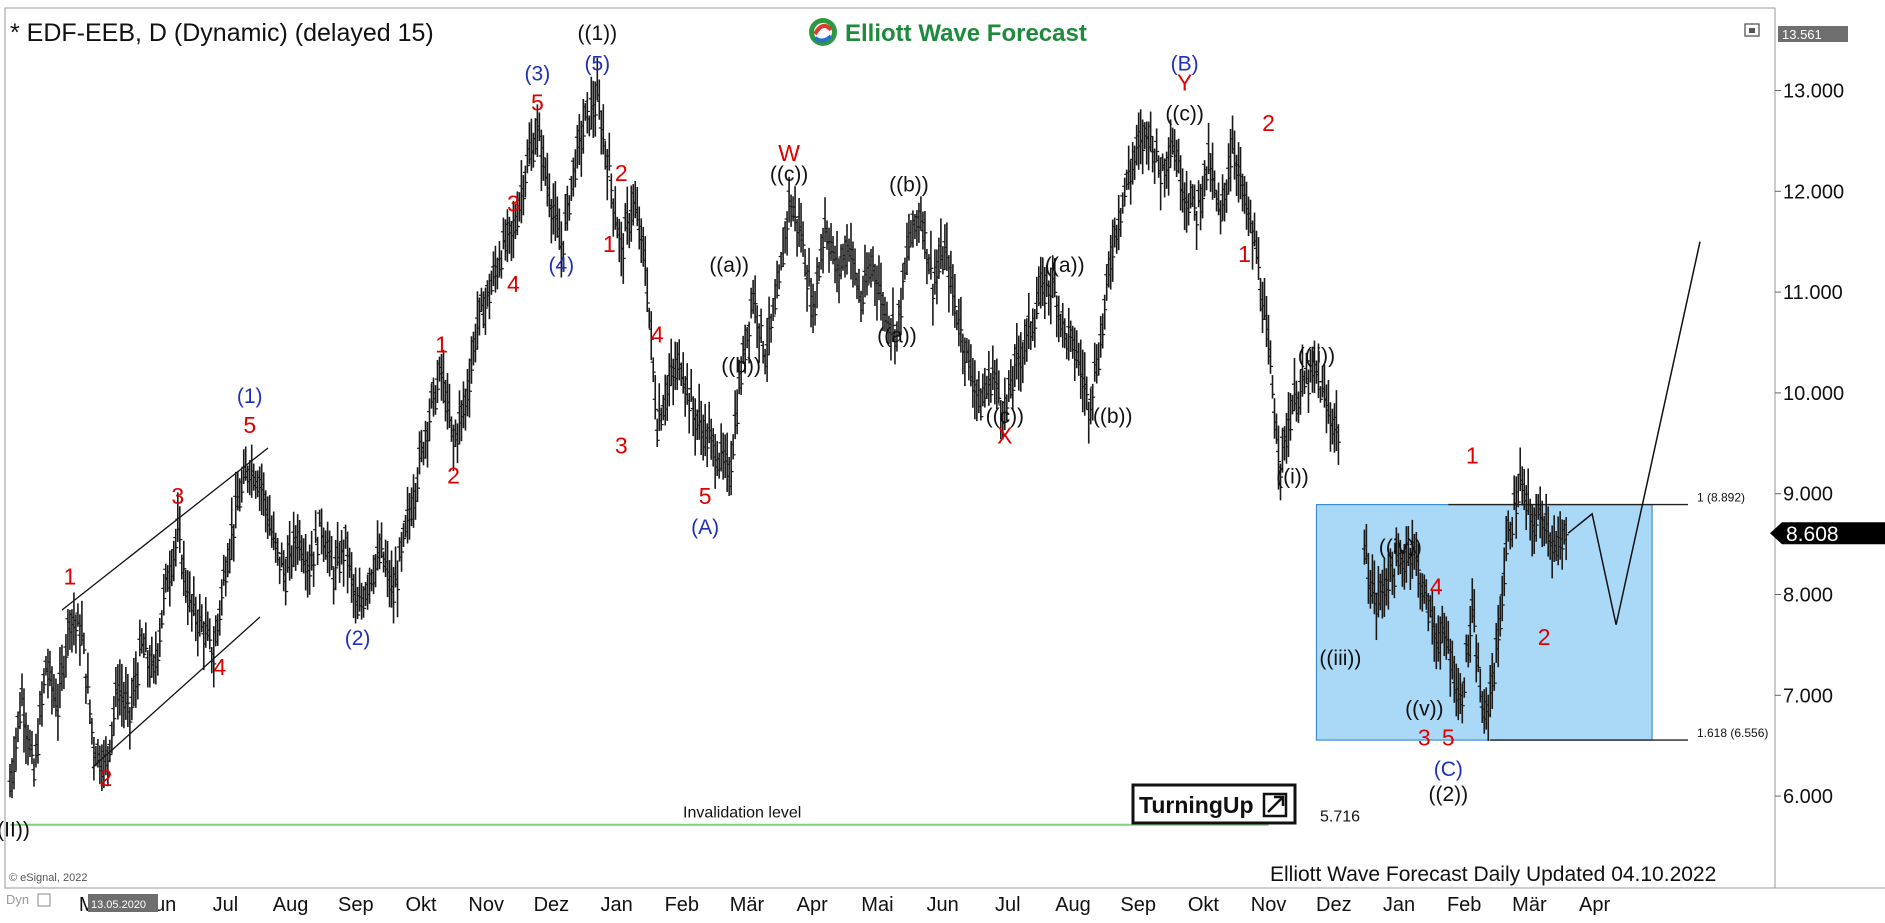  What do you see at coordinates (1634, 433) in the screenshot?
I see `projection-path` at bounding box center [1634, 433].